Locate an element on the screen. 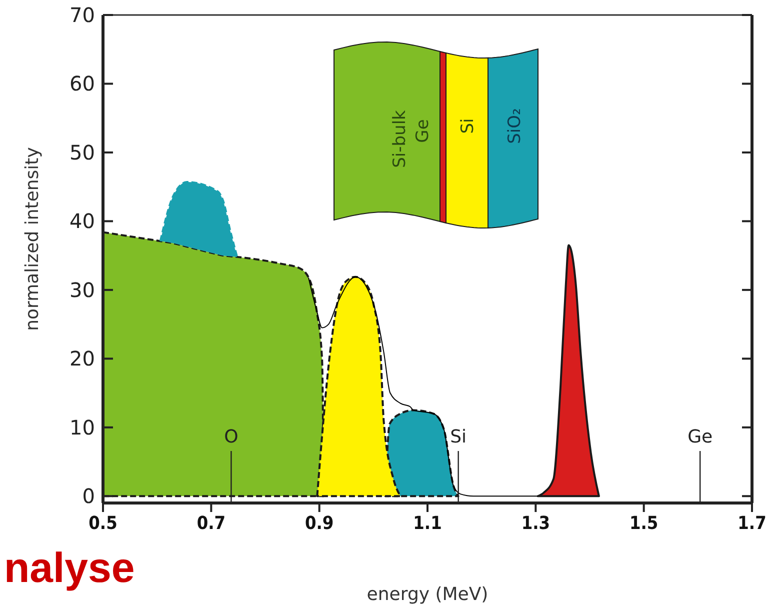 Image resolution: width=774 pixels, height=608 pixels. y-tick-label: 40 is located at coordinates (82, 221).